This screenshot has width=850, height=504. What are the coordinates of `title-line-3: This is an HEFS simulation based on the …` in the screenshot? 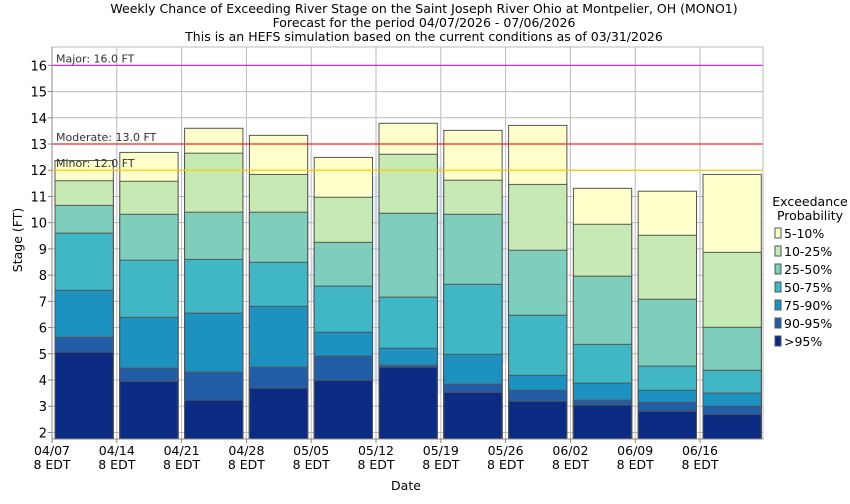 It's located at (423, 36).